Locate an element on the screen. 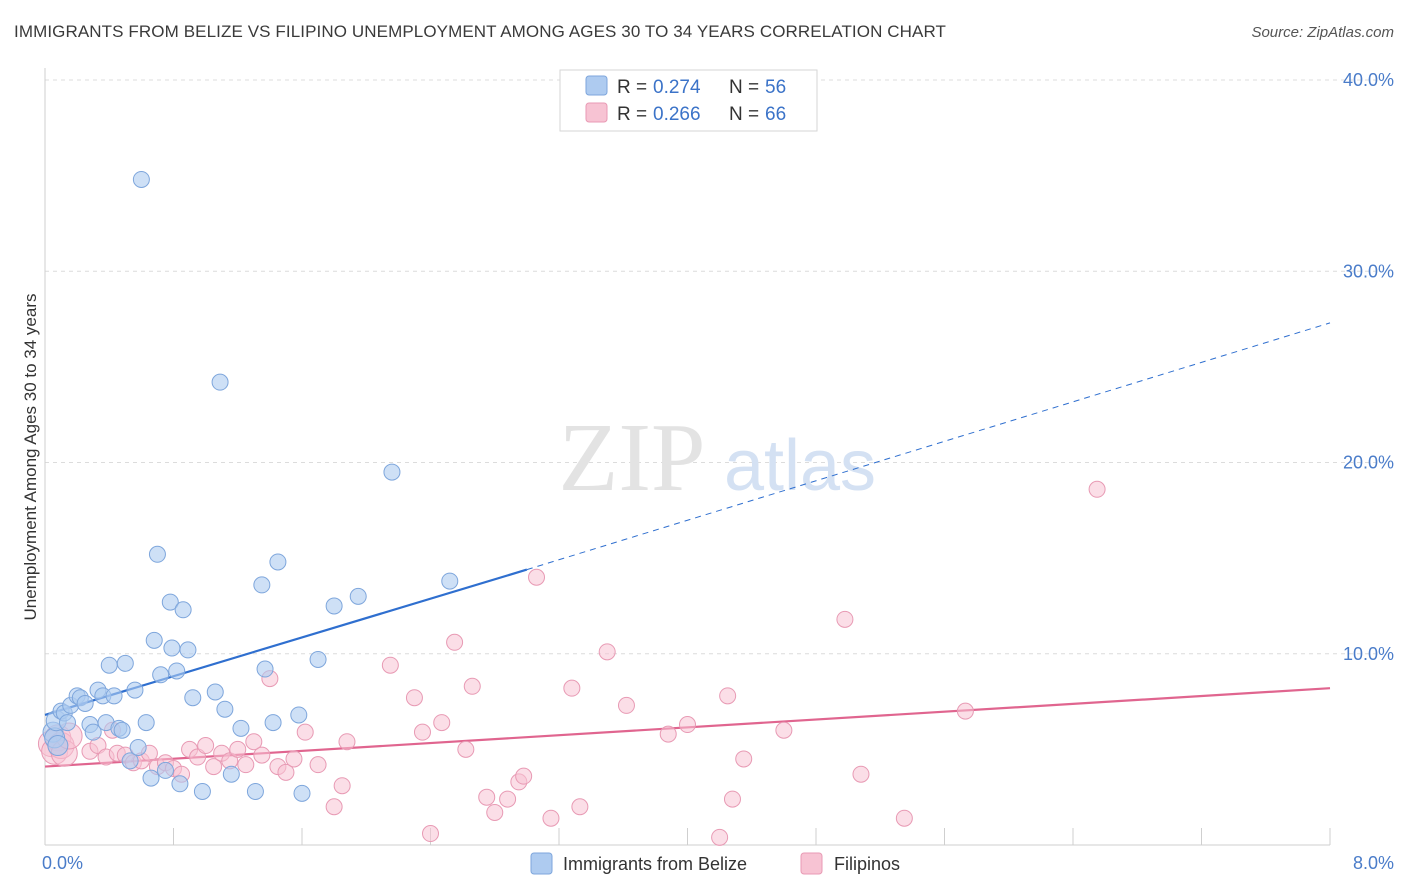  legend-filipinos-n-label: N = is located at coordinates (744, 114).